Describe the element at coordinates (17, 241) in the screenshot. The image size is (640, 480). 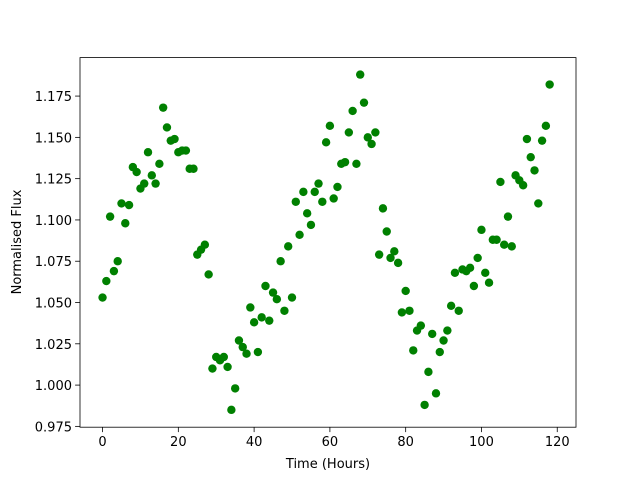
I see `y-axis-label: Normalised Flux` at that location.